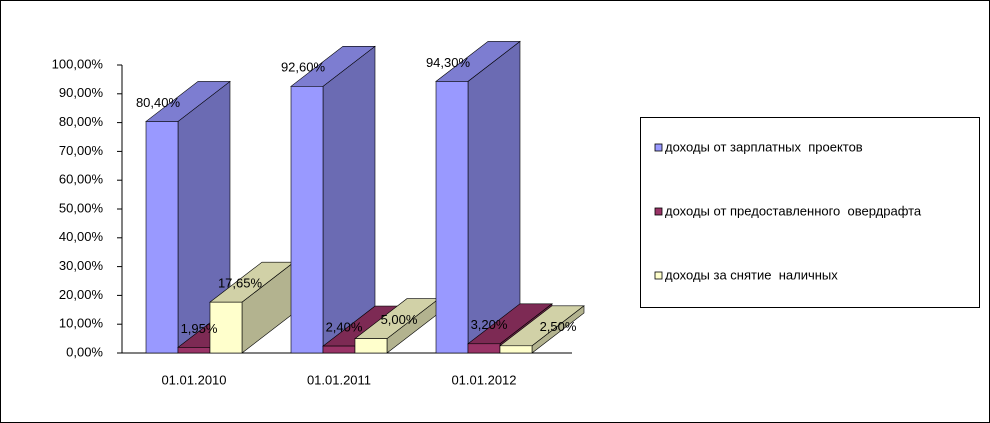 This screenshot has width=990, height=423. What do you see at coordinates (448, 62) in the screenshot?
I see `value-label: 94,30%` at bounding box center [448, 62].